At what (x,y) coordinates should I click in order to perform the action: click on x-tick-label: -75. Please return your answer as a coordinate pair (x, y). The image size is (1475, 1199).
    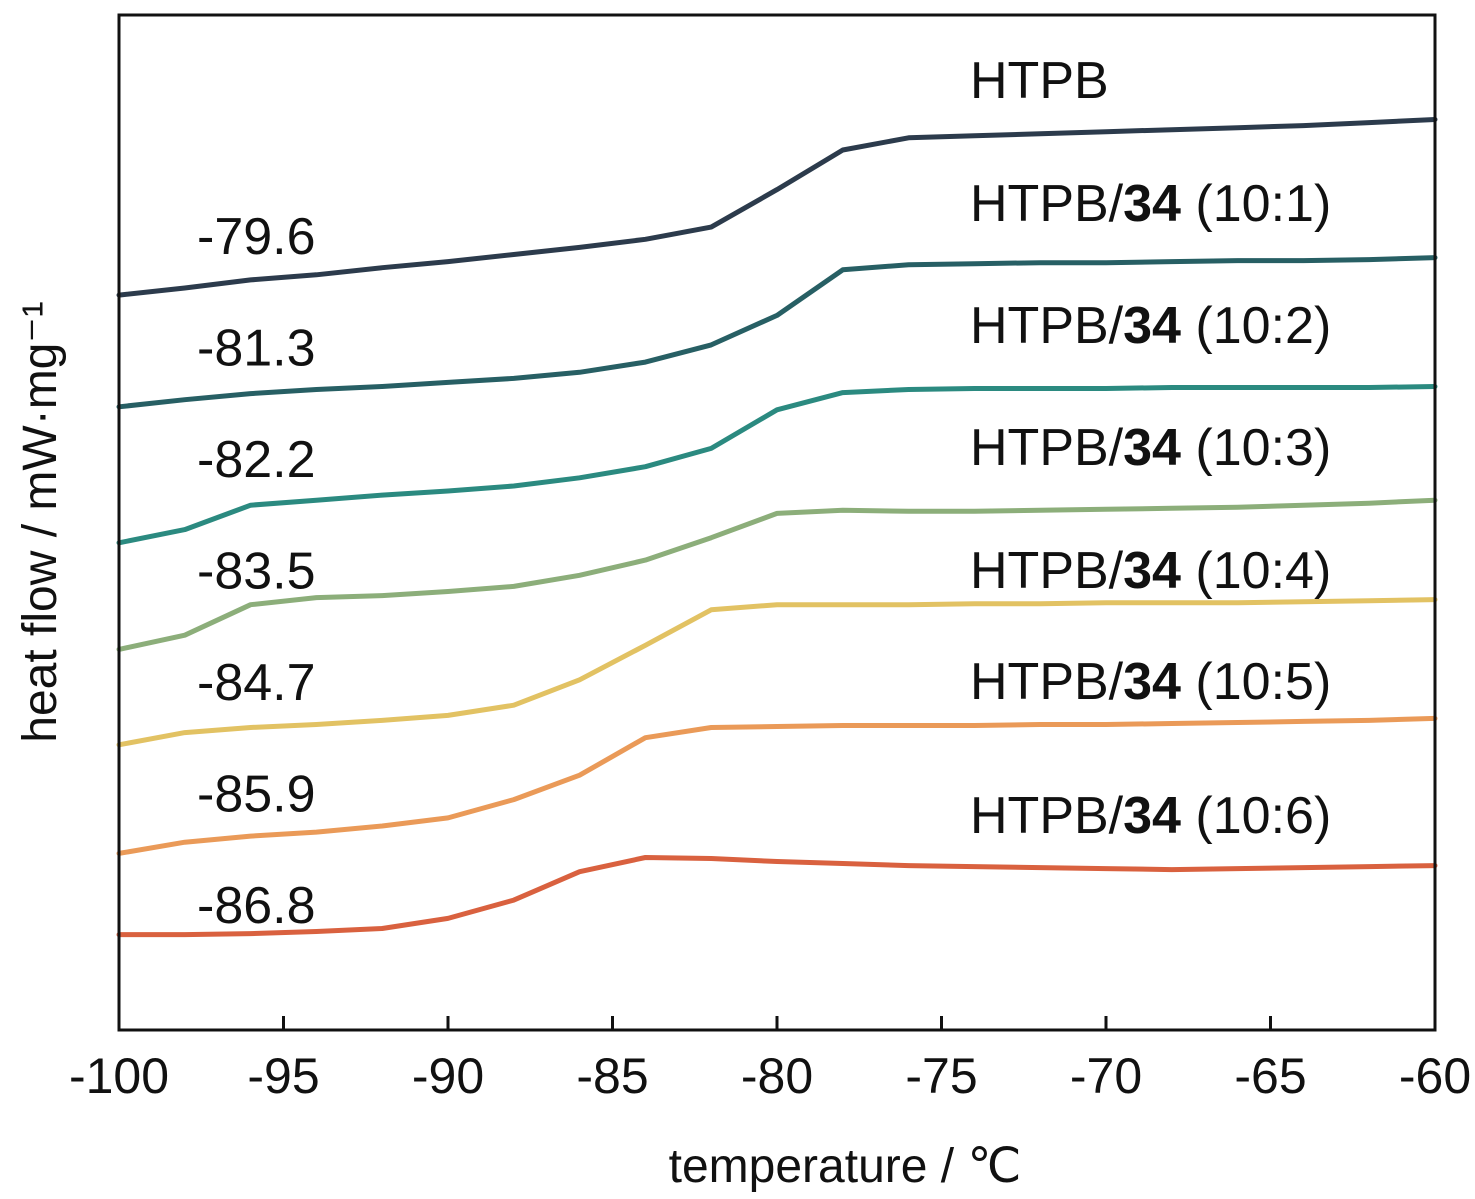
    Looking at the image, I should click on (941, 1076).